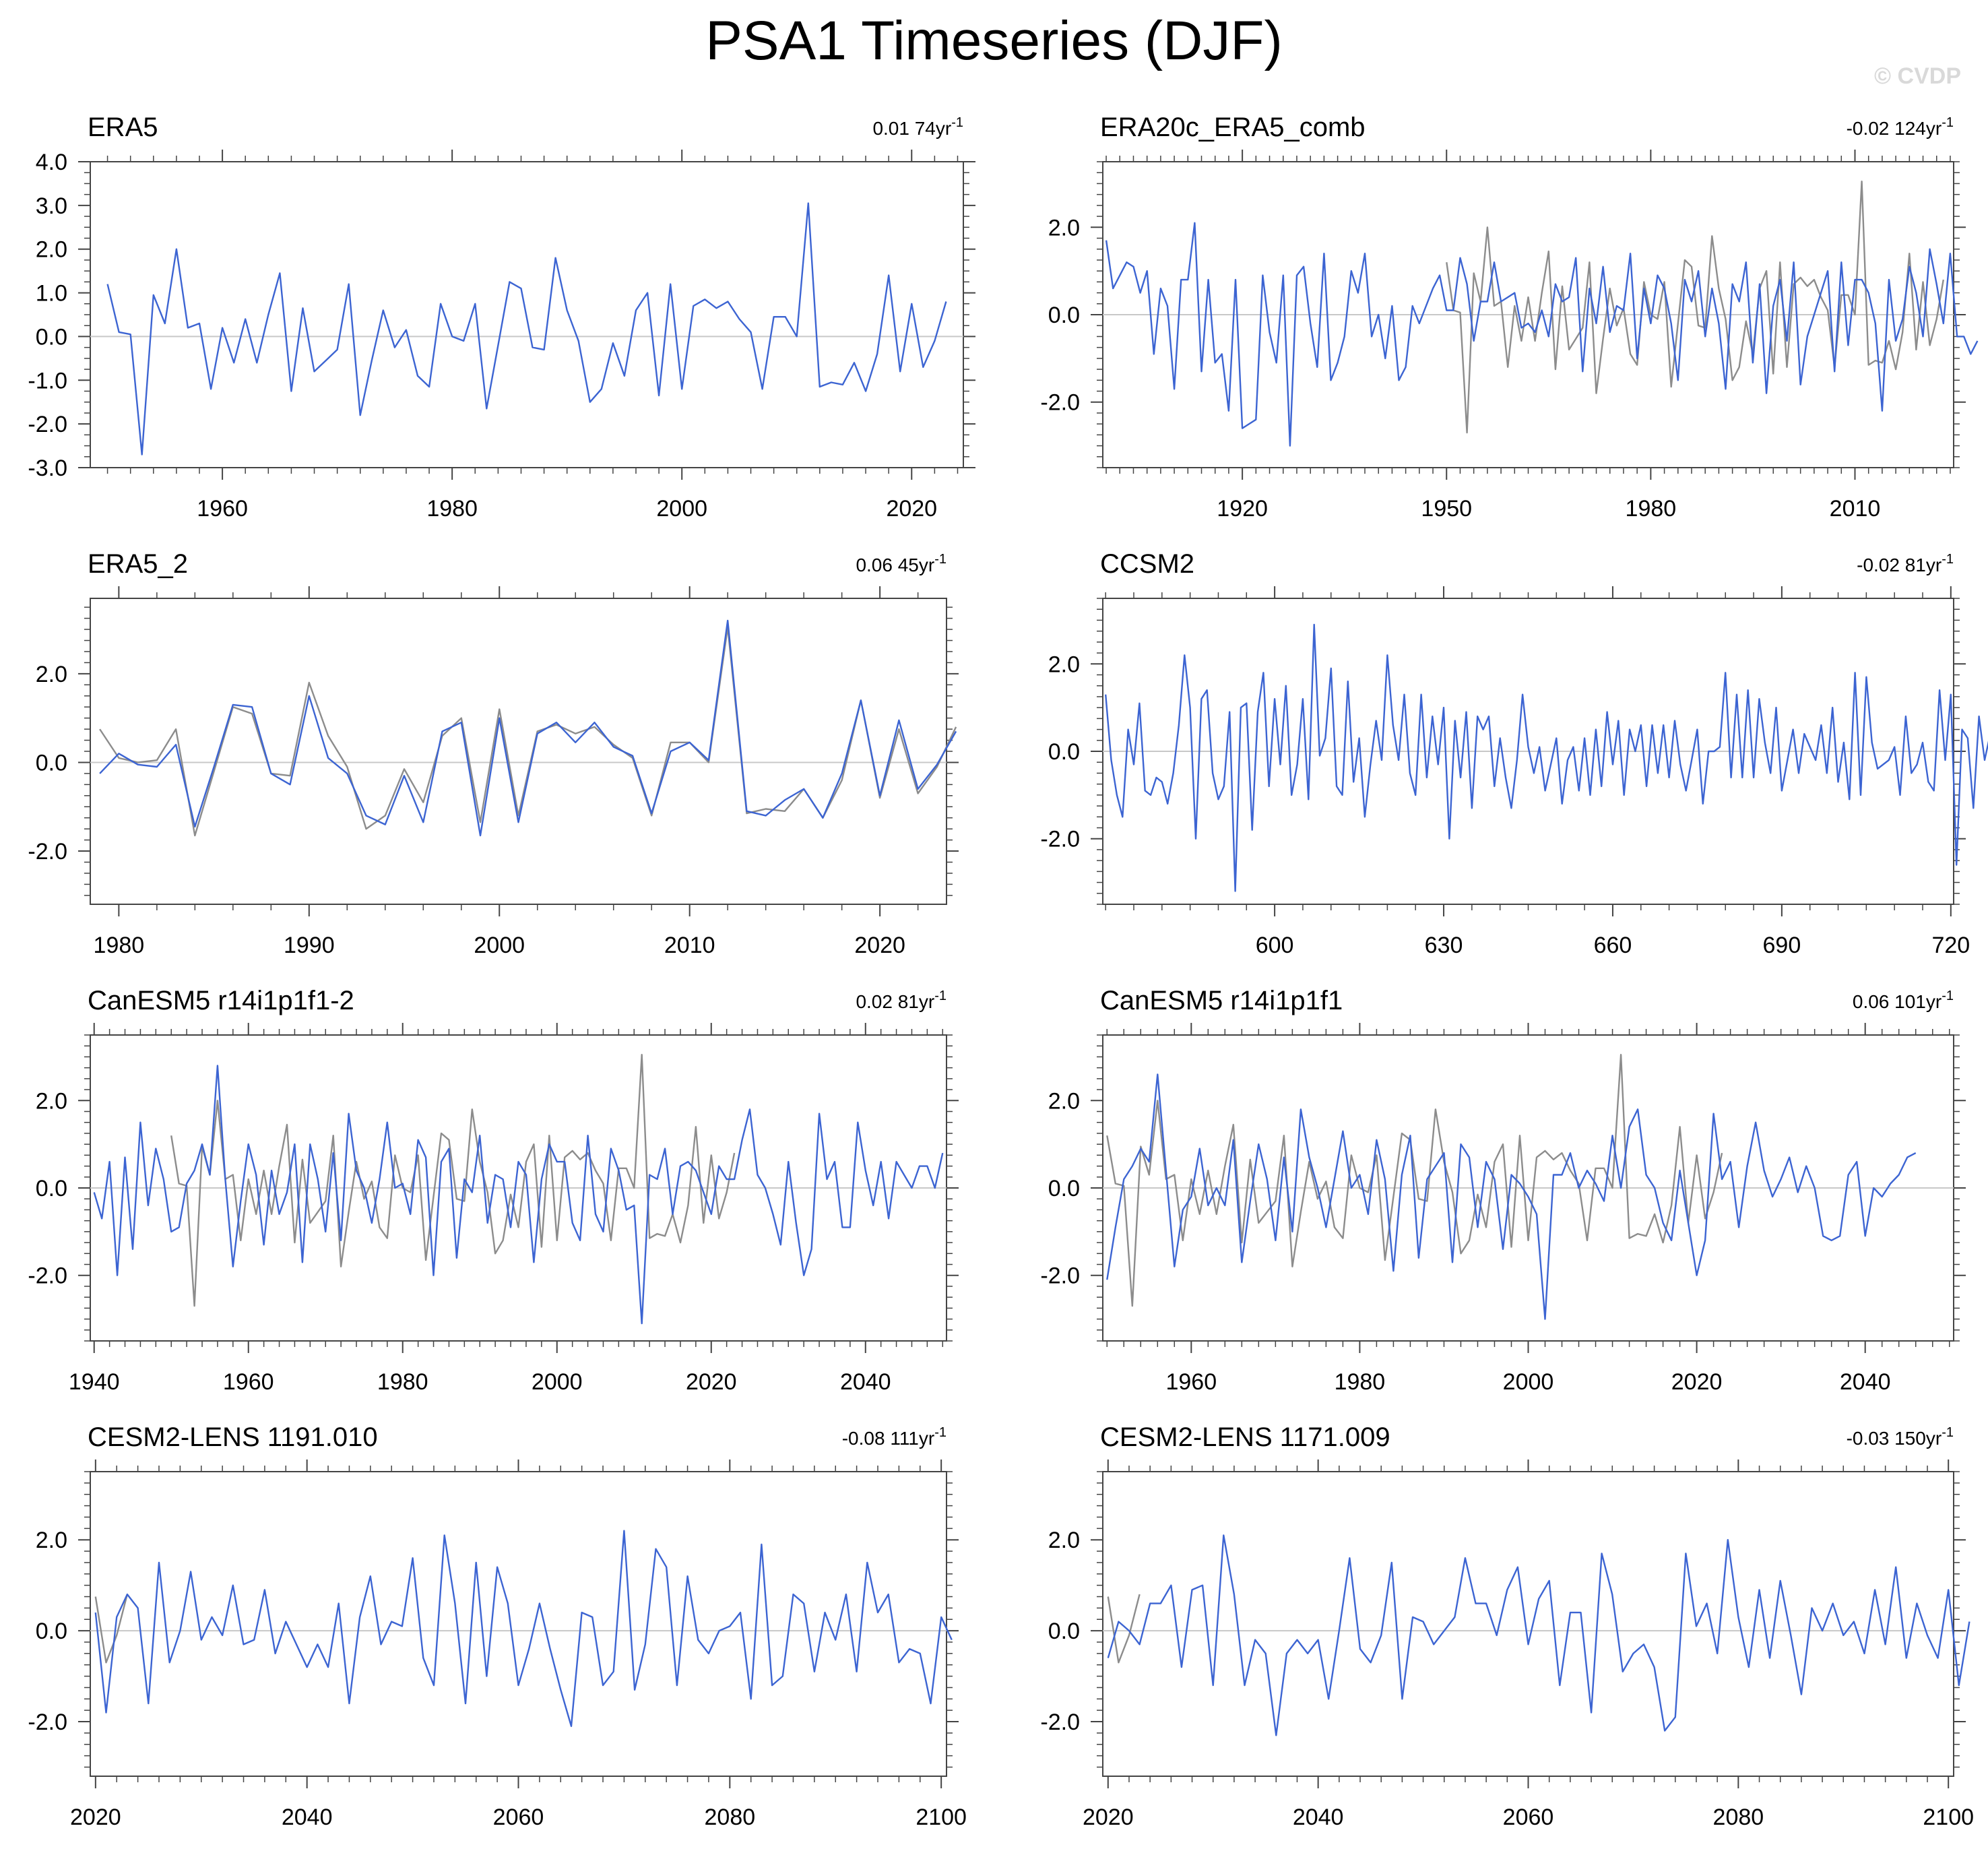 The image size is (1988, 1851). What do you see at coordinates (894, 1437) in the screenshot?
I see `trend-label: -0.08 111yr-1` at bounding box center [894, 1437].